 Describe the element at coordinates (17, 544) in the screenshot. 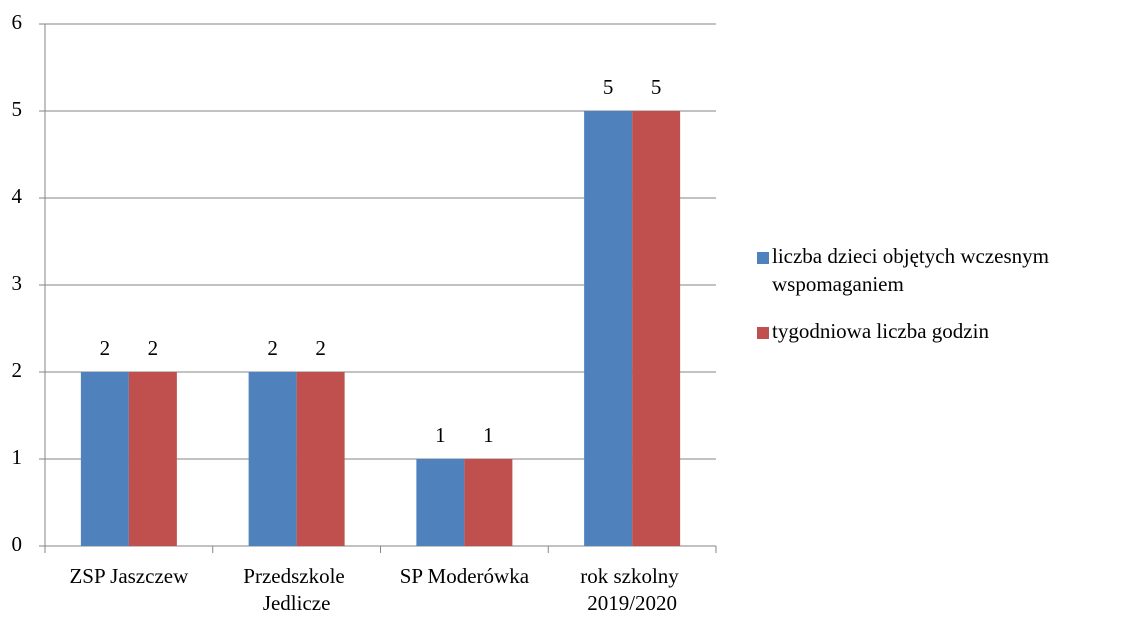

I see `y-tick-label: 0` at that location.